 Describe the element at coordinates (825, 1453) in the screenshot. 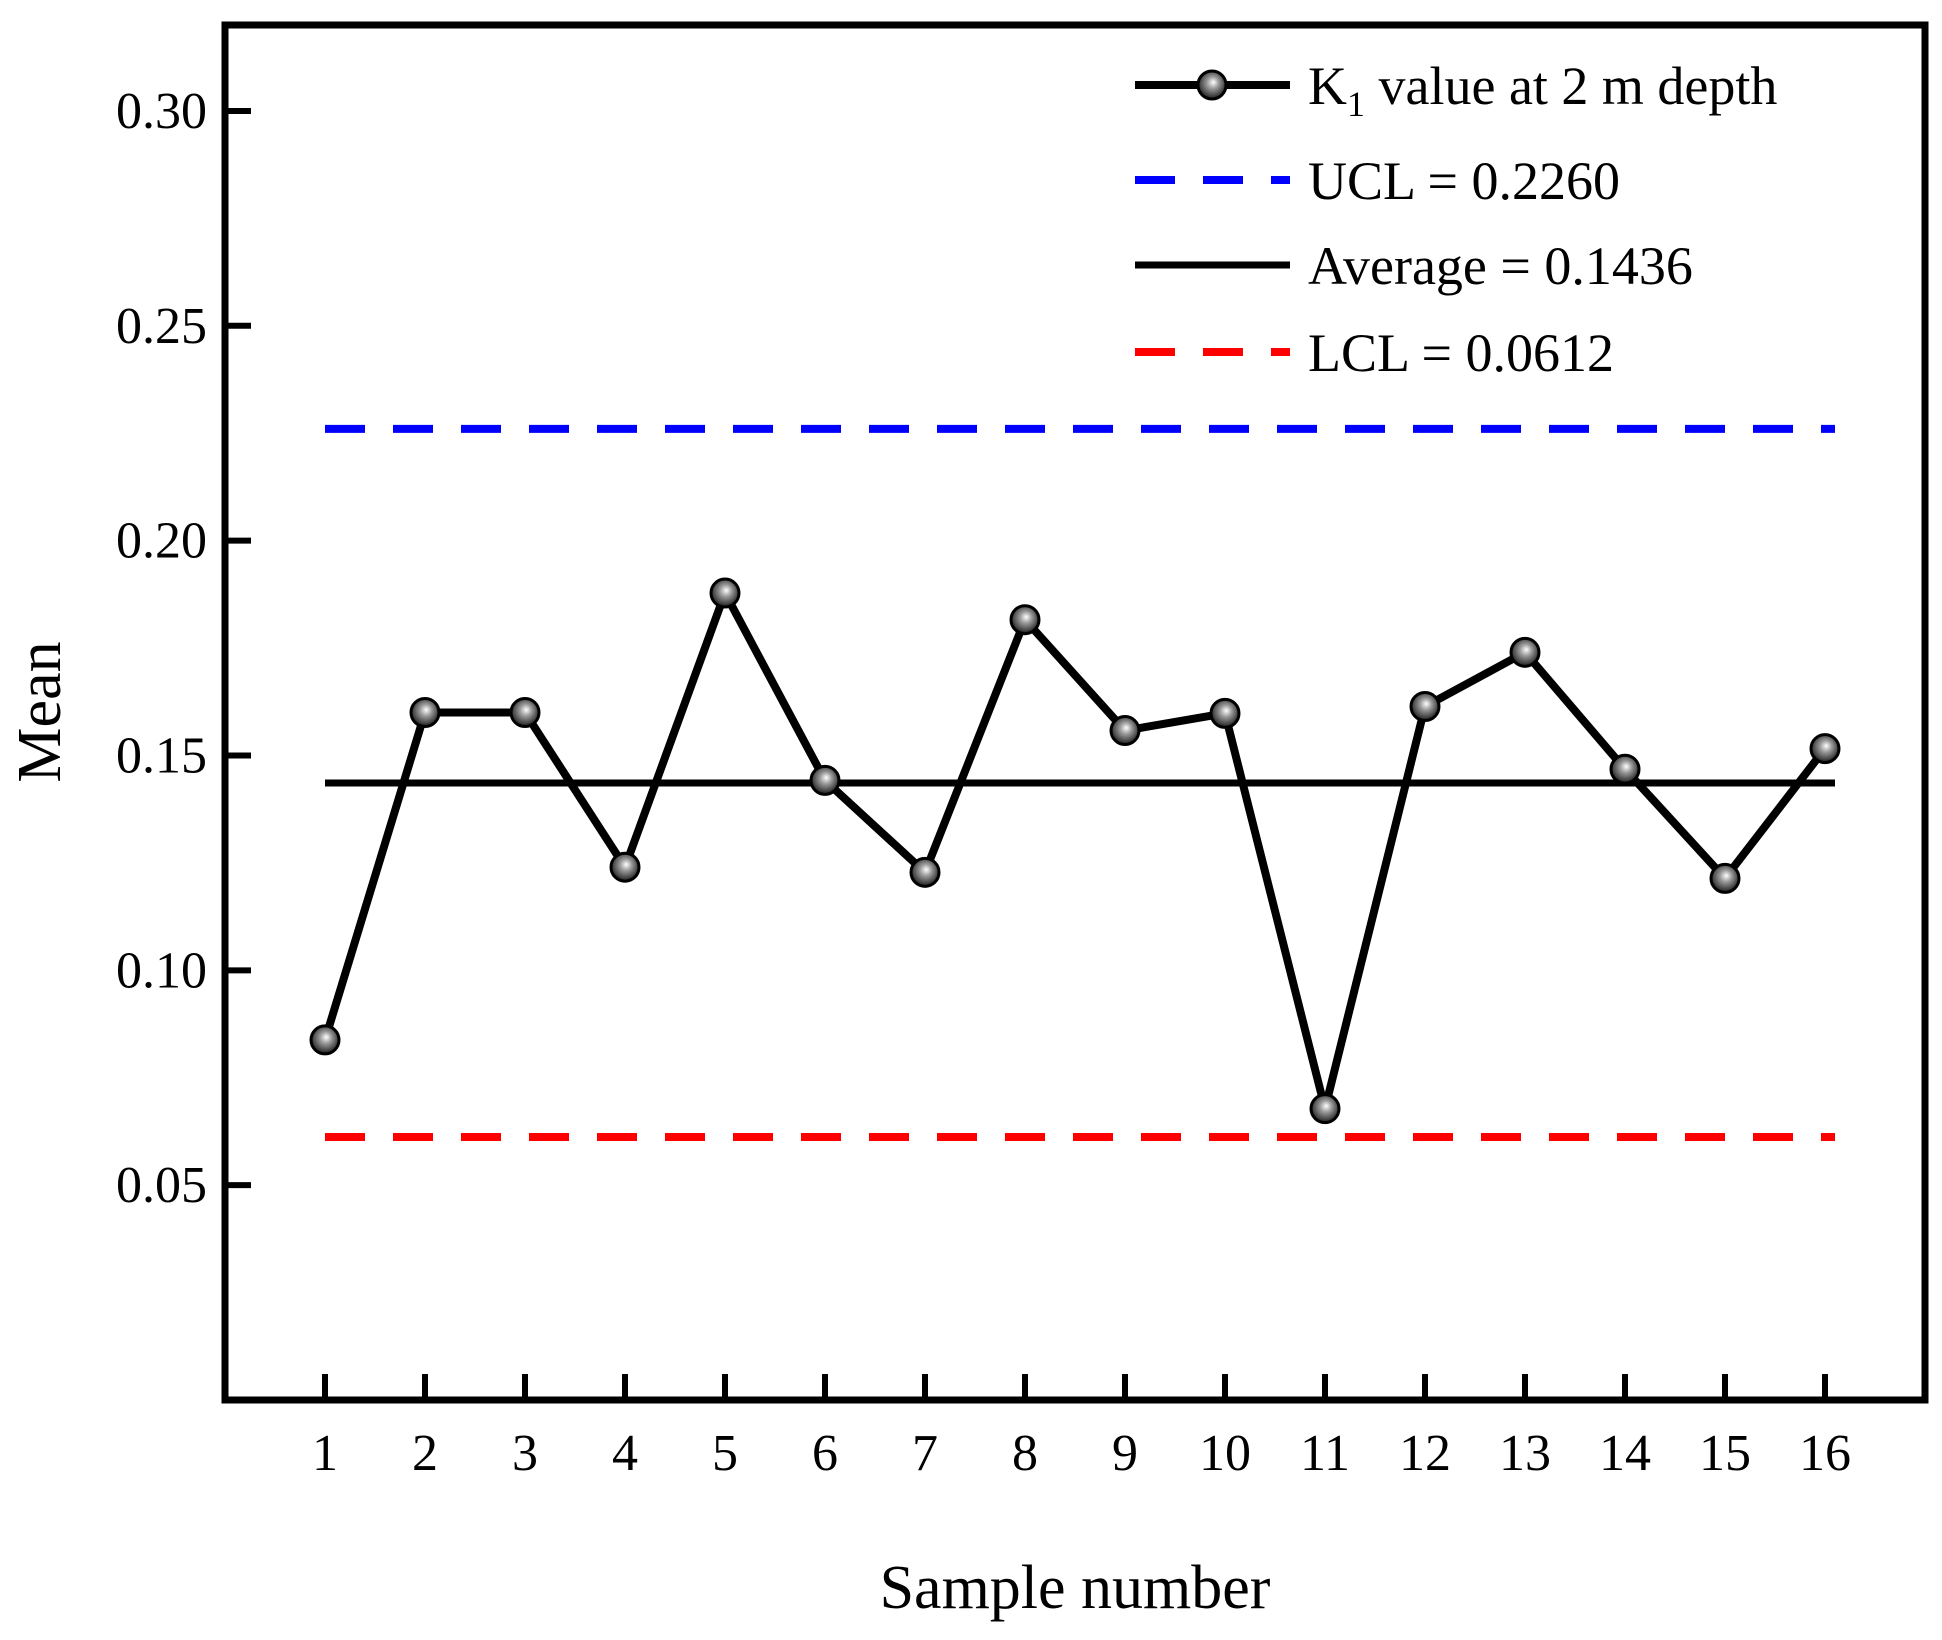

I see `x-tick-label: 6` at that location.